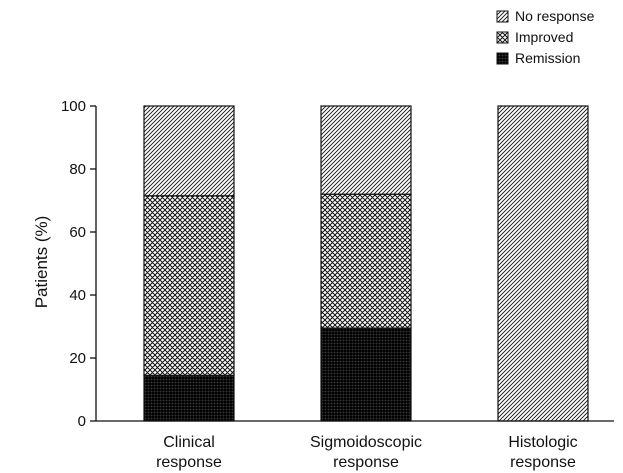  What do you see at coordinates (77, 169) in the screenshot?
I see `y-tick-label: 80` at bounding box center [77, 169].